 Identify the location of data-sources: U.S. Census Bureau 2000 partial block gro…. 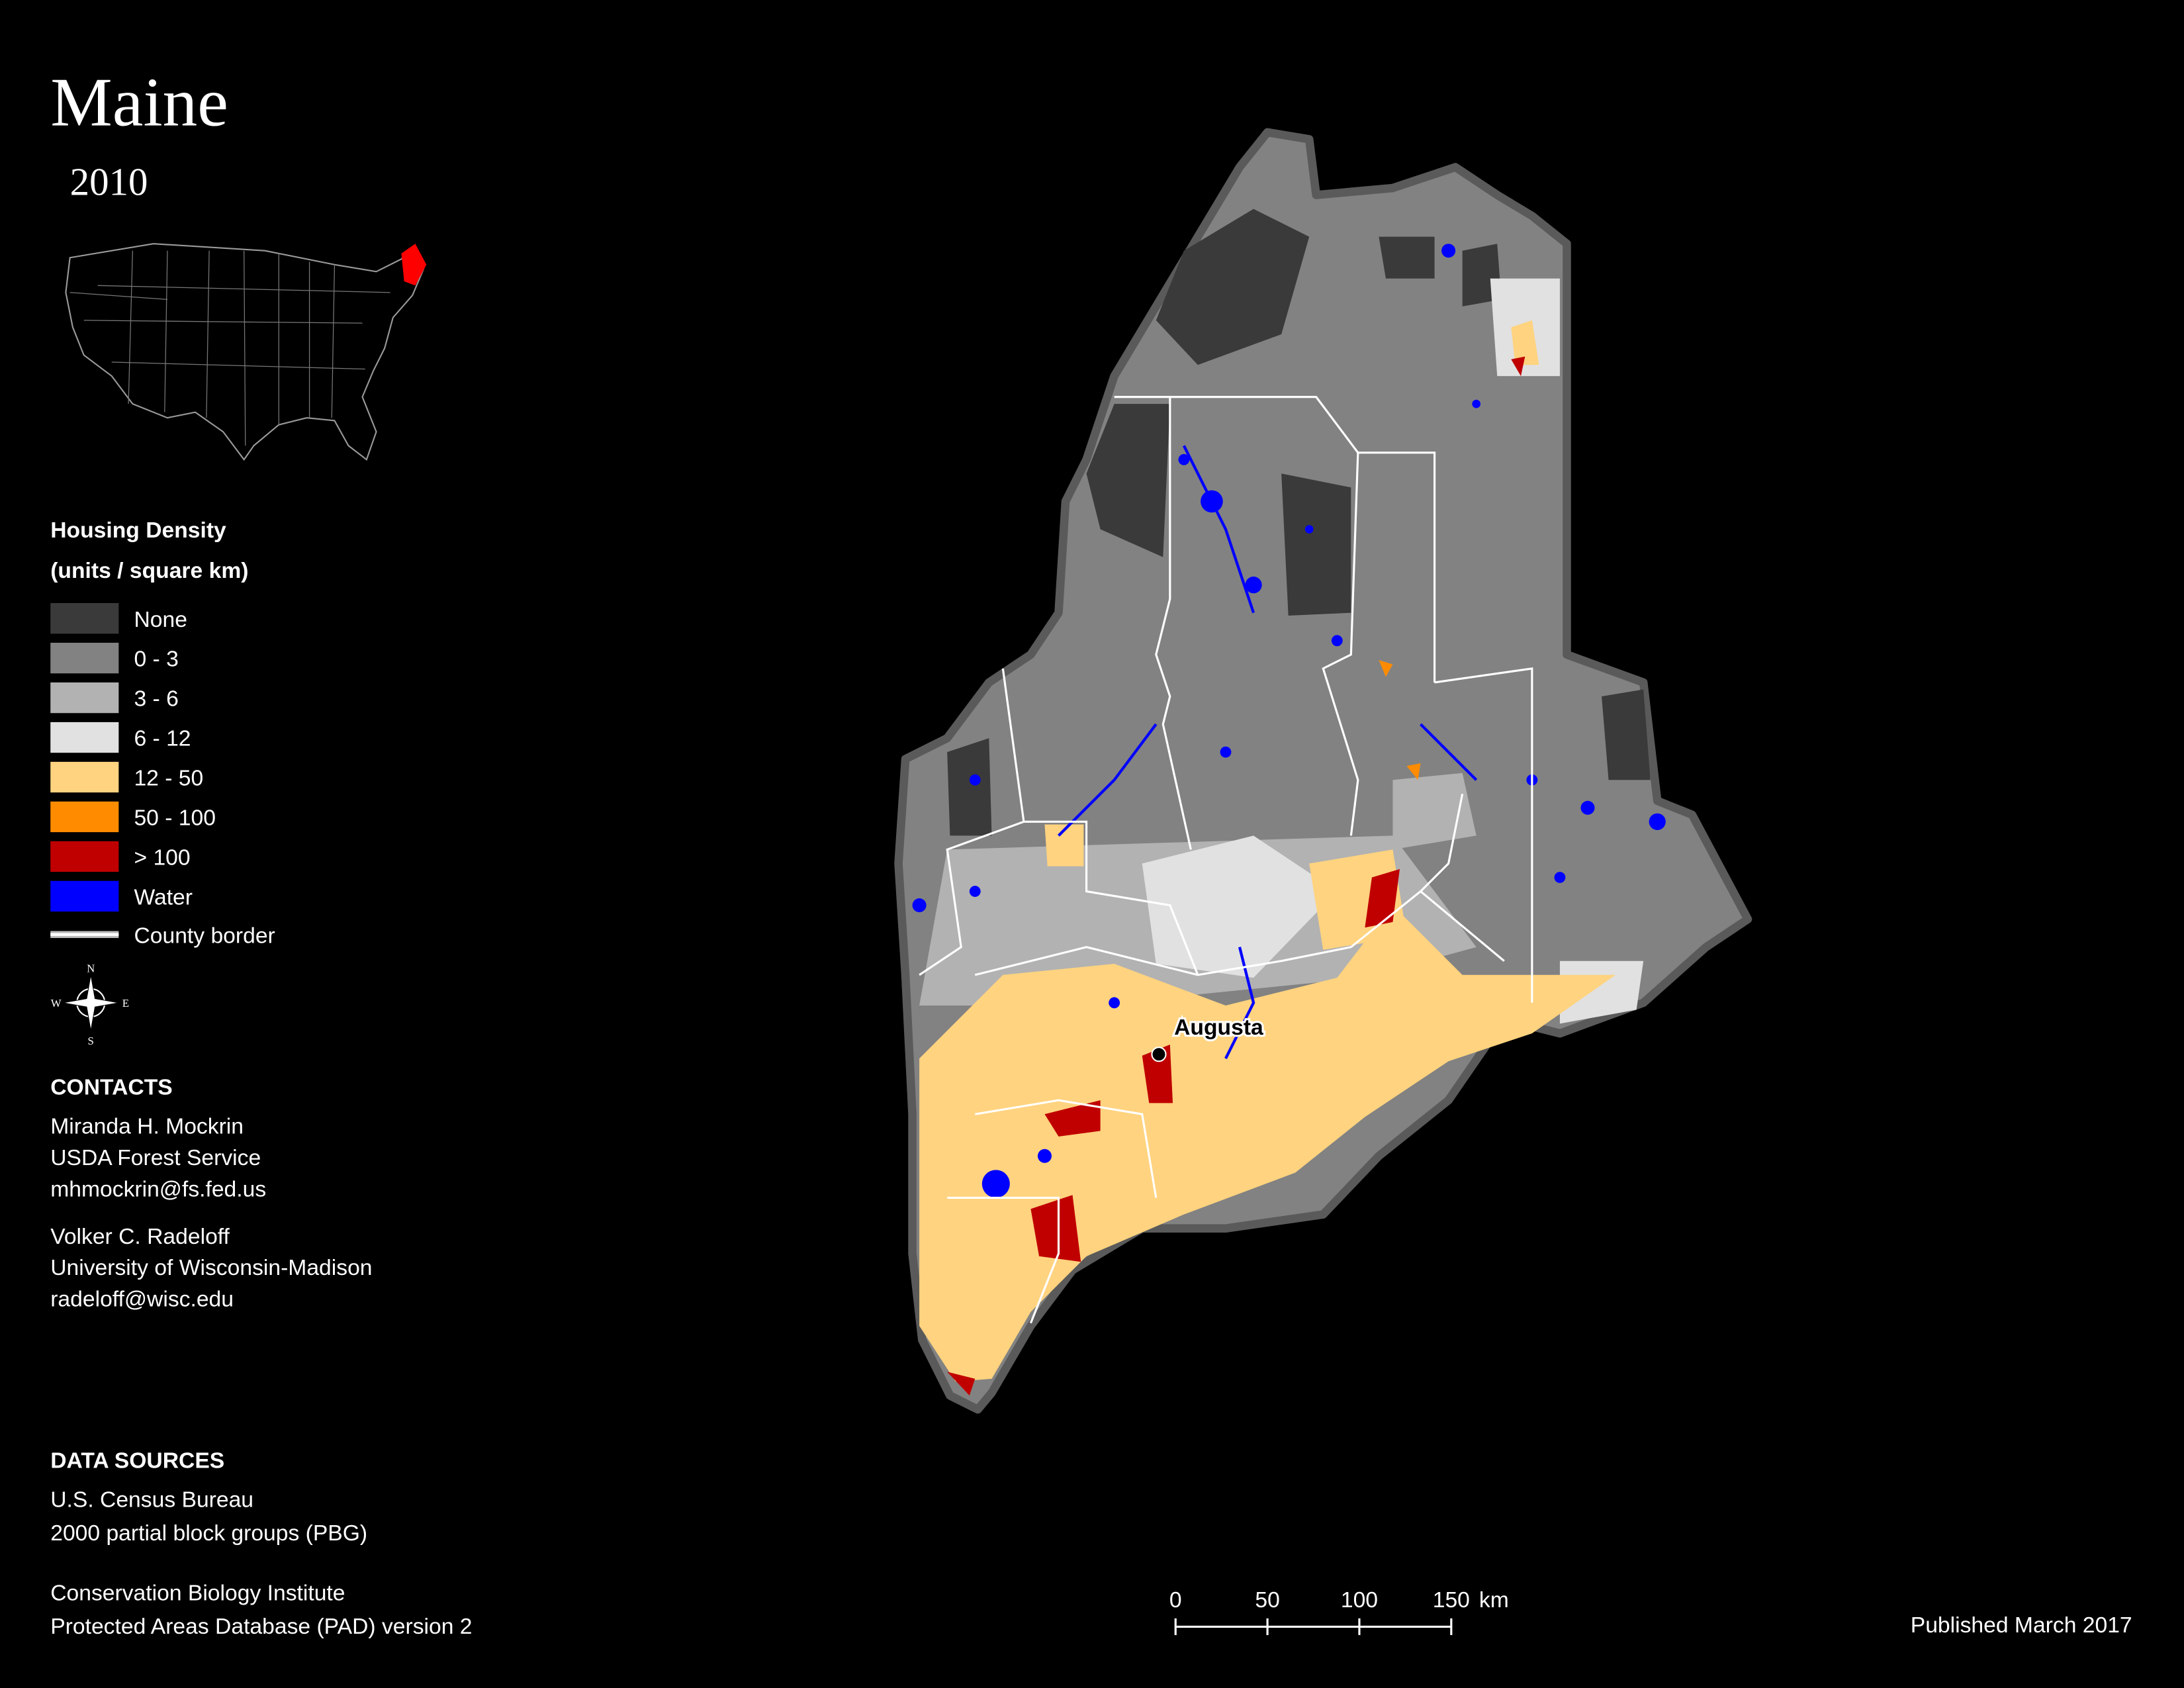
(261, 1562).